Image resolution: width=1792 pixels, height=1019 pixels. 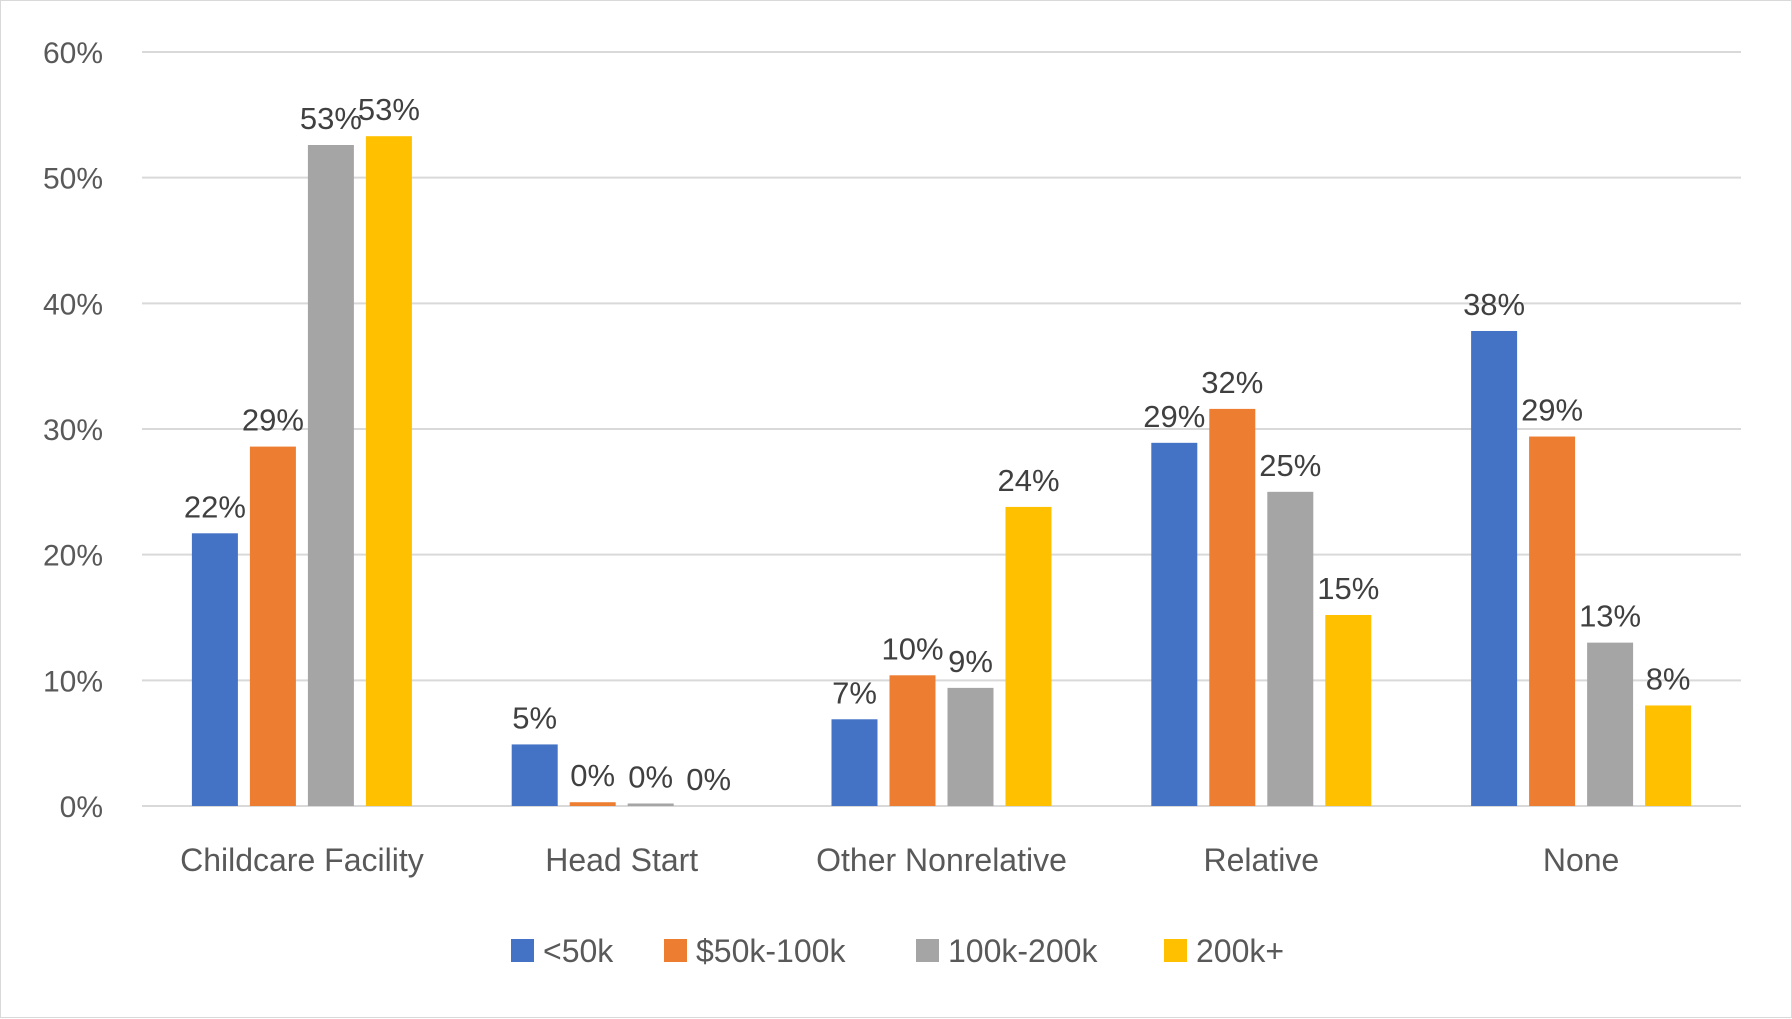 I want to click on legend: <50k $50k-100k 100k-200k 200k+, so click(x=897, y=951).